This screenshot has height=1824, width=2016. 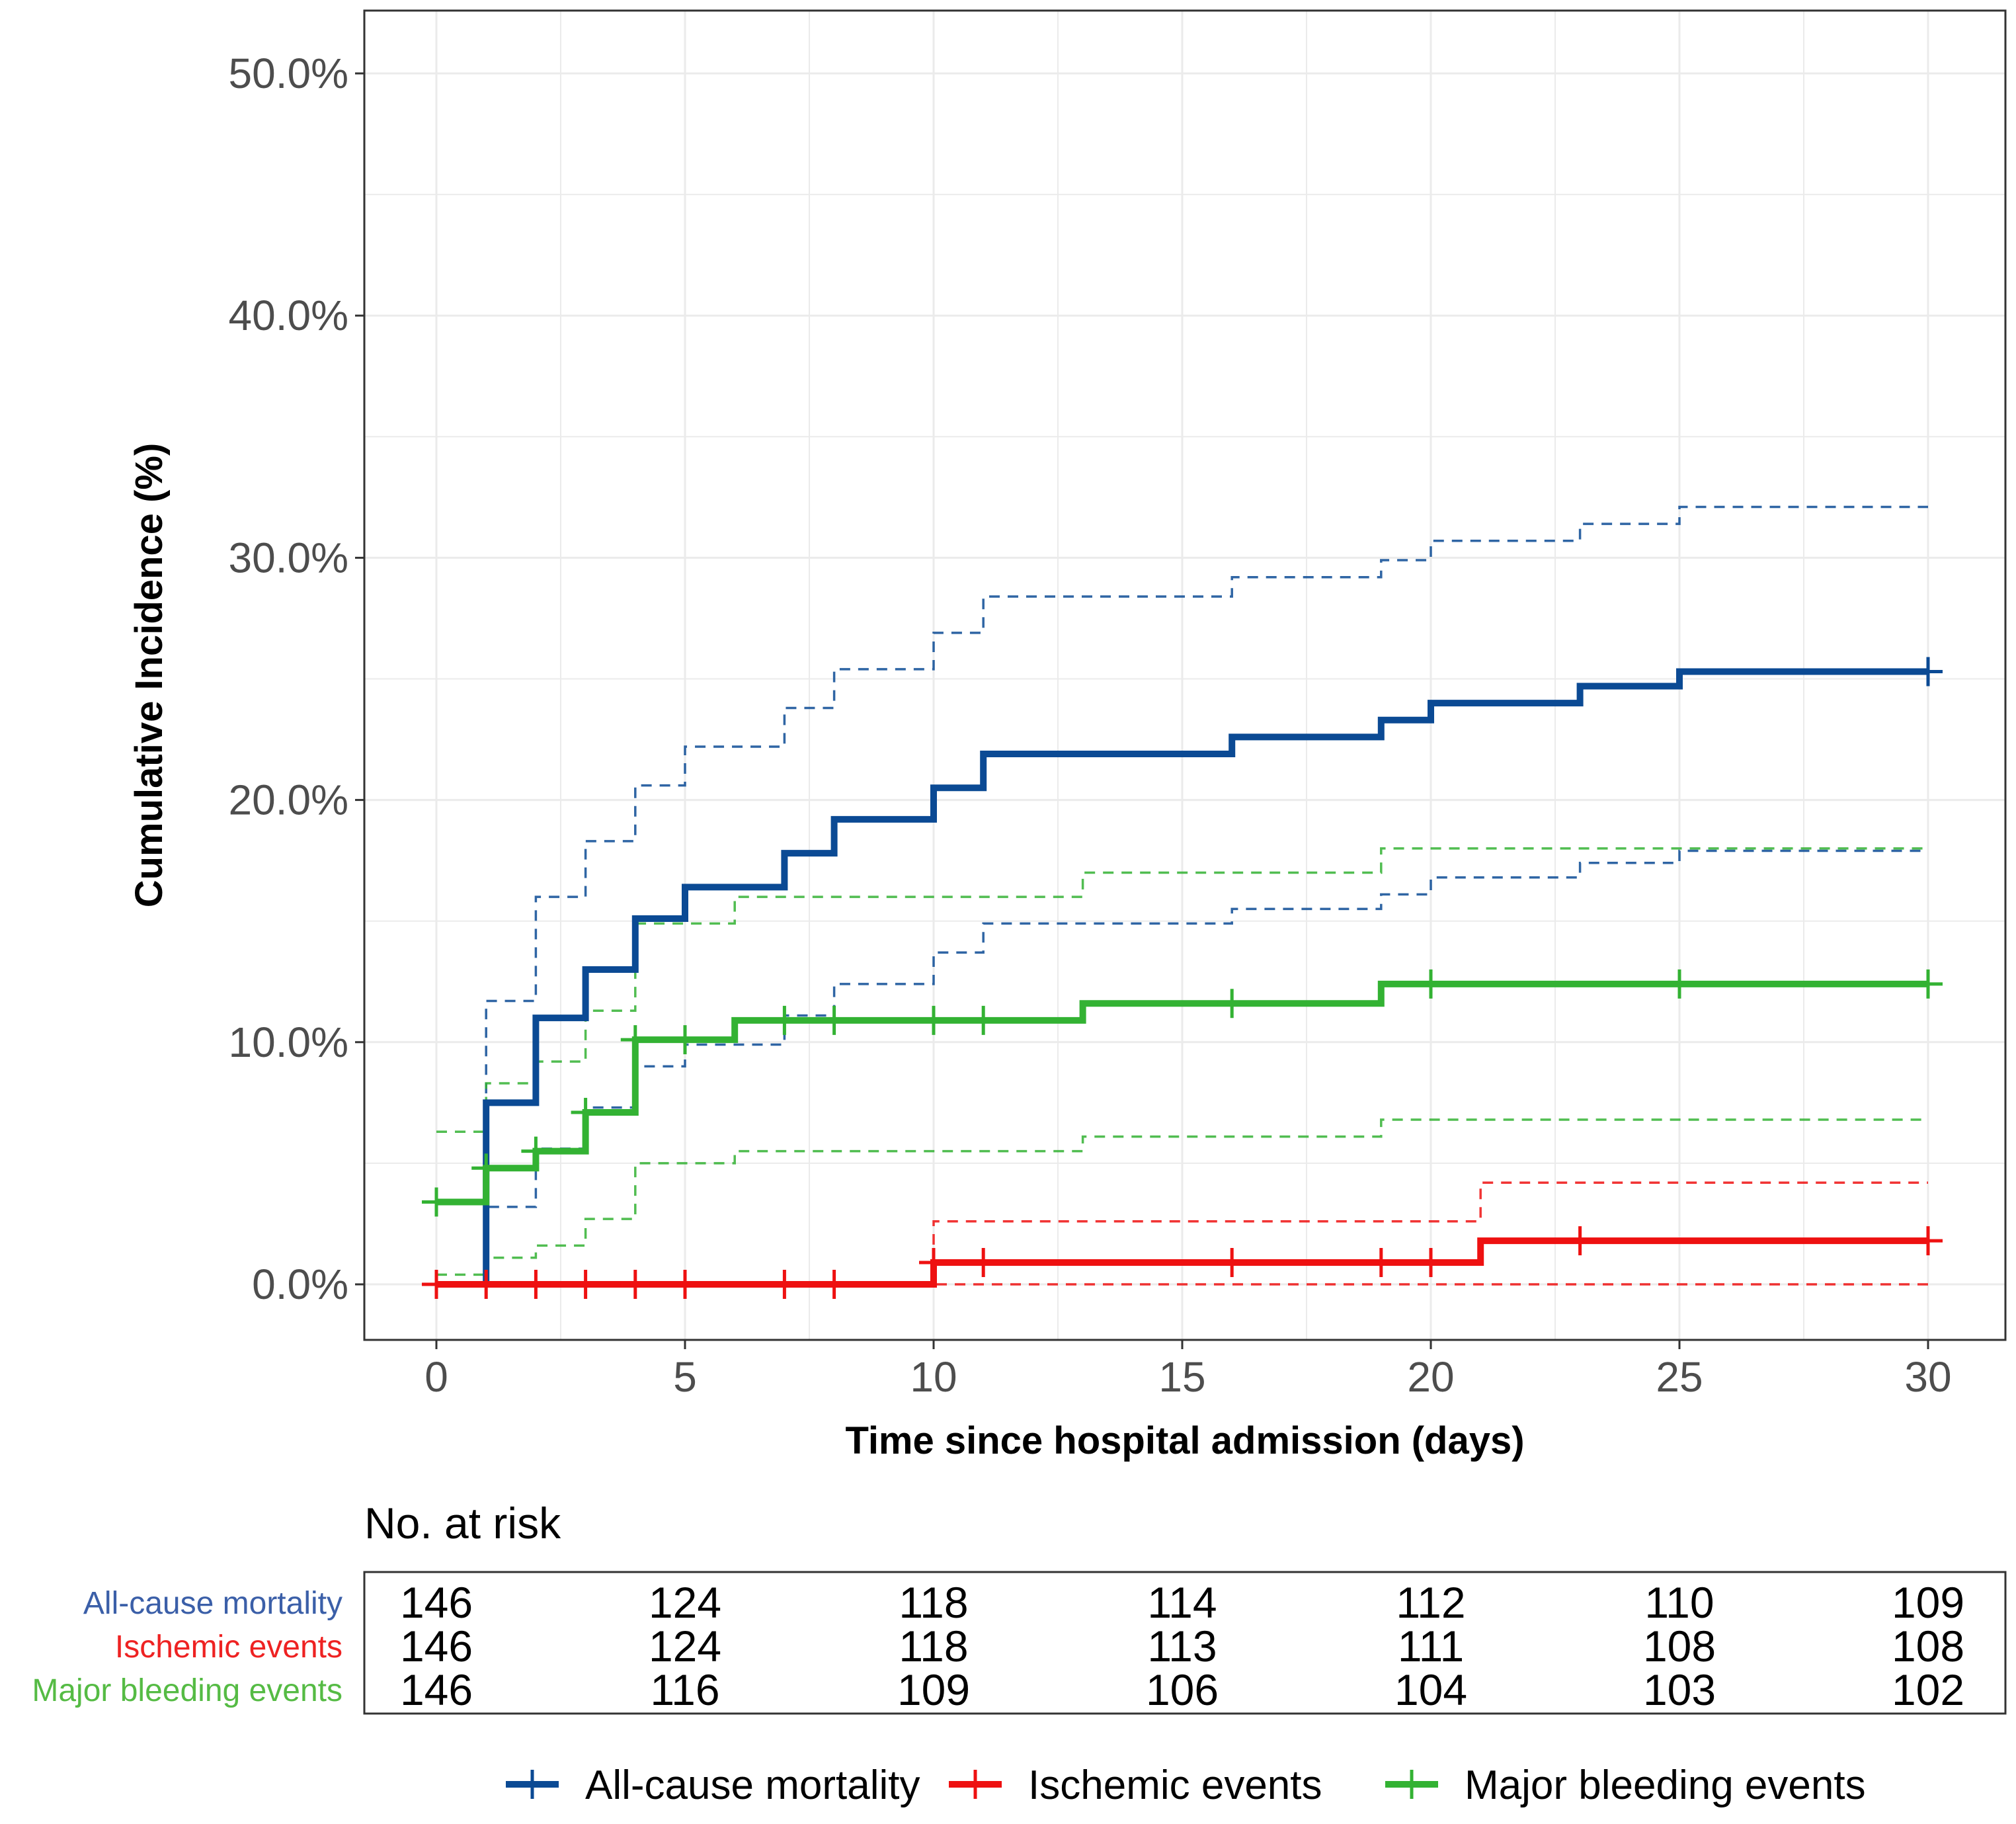 I want to click on y-tick-label: 50.0%, so click(x=288, y=73).